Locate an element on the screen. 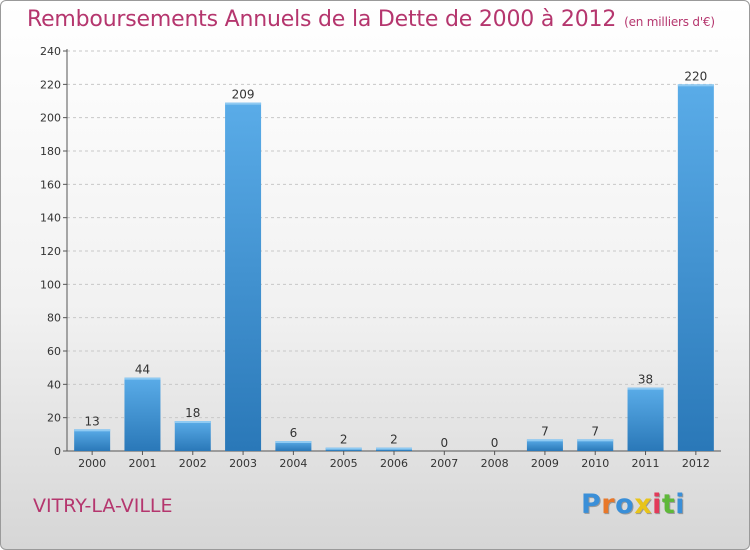 The width and height of the screenshot is (750, 550). x-tick-label-2010: 2010 is located at coordinates (595, 463).